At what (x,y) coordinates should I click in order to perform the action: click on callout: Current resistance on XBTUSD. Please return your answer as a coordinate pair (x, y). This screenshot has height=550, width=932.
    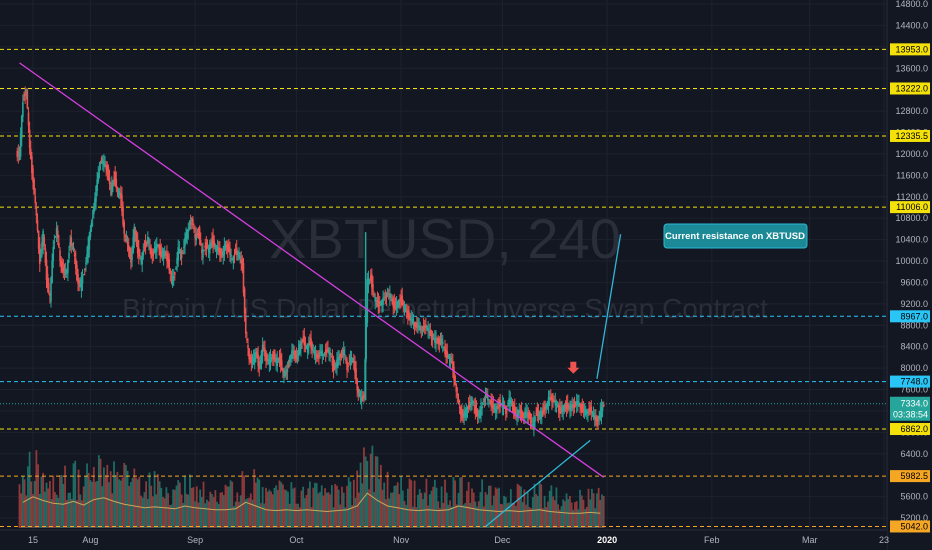
    Looking at the image, I should click on (735, 236).